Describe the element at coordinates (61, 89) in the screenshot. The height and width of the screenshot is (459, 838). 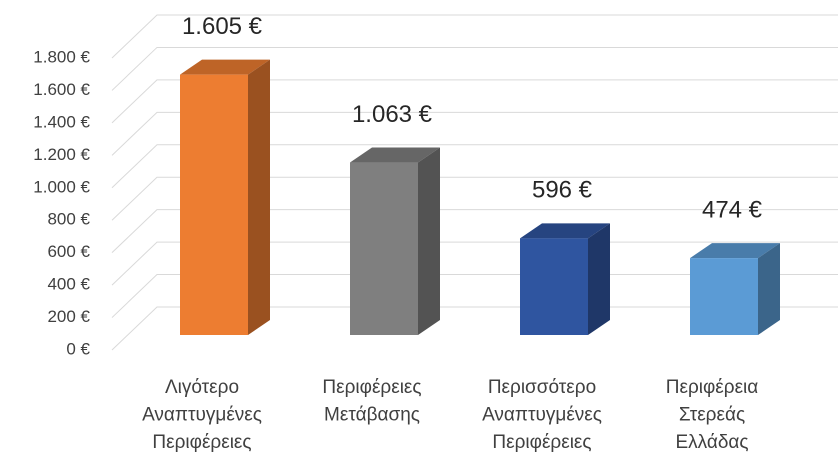
I see `y-tick-label: 1.600 €` at that location.